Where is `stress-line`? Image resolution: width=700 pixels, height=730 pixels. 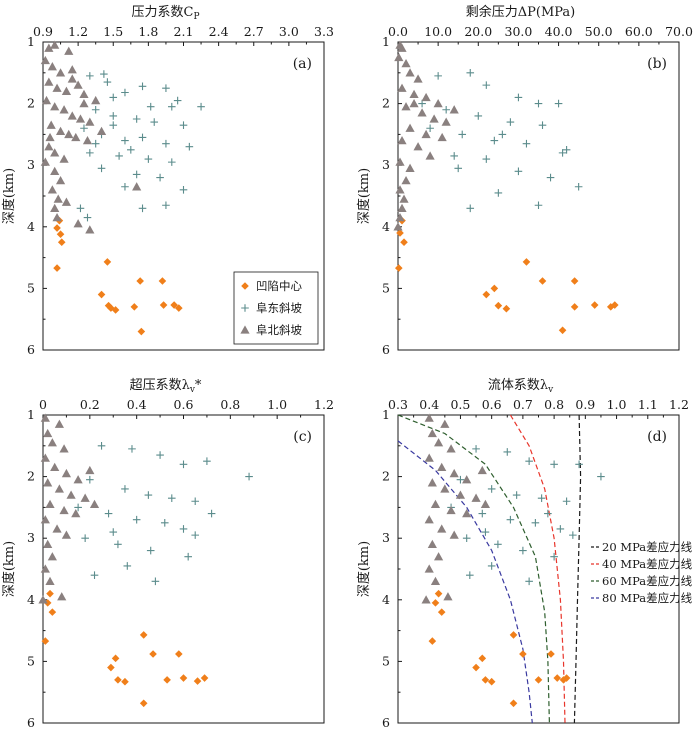
stress-line is located at coordinates (537, 569).